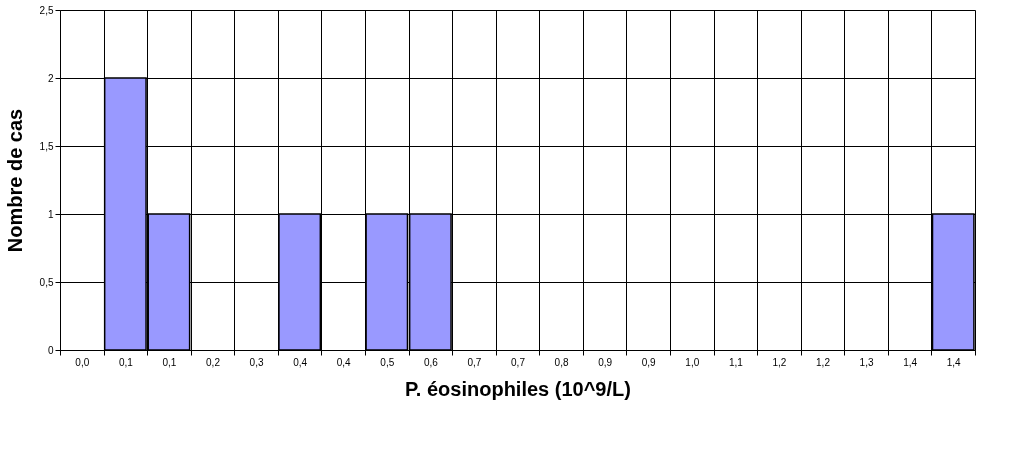 This screenshot has width=1015, height=450. Describe the element at coordinates (82, 362) in the screenshot. I see `x-tick-label: 0,0` at that location.